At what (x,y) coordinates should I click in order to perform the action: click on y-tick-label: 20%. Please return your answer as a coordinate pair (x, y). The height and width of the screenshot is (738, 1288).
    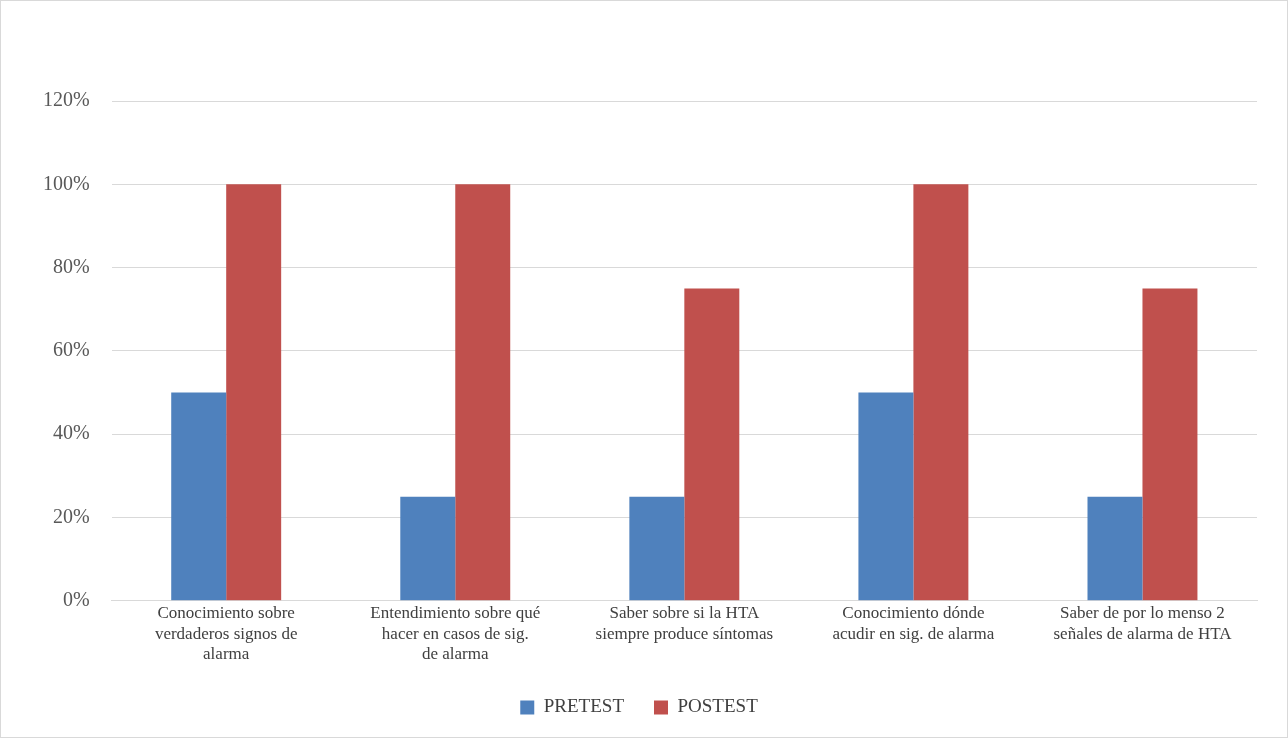
    Looking at the image, I should click on (71, 515).